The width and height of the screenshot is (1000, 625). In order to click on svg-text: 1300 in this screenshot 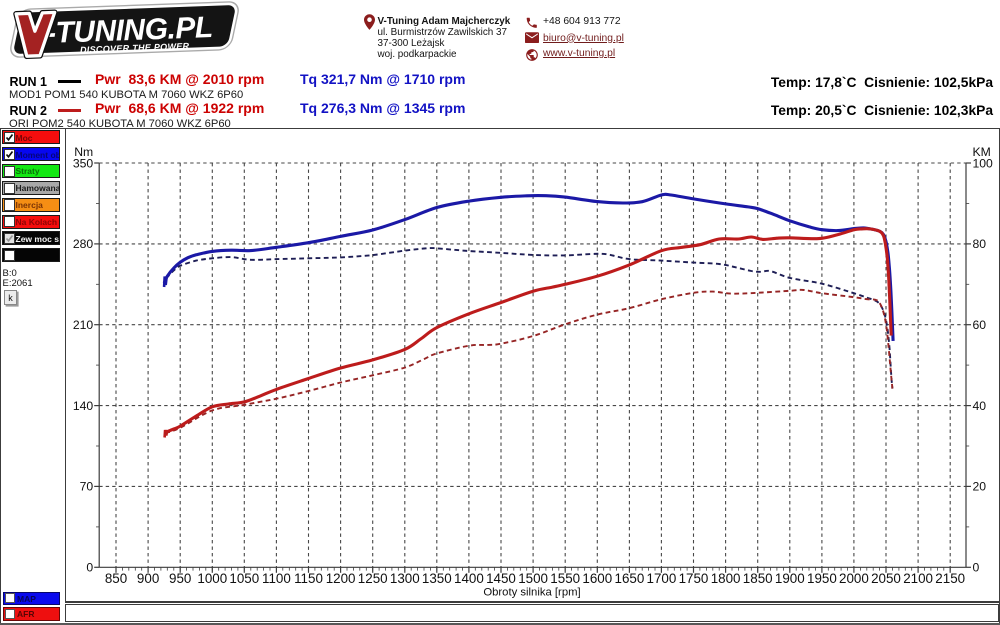, I will do `click(405, 578)`.